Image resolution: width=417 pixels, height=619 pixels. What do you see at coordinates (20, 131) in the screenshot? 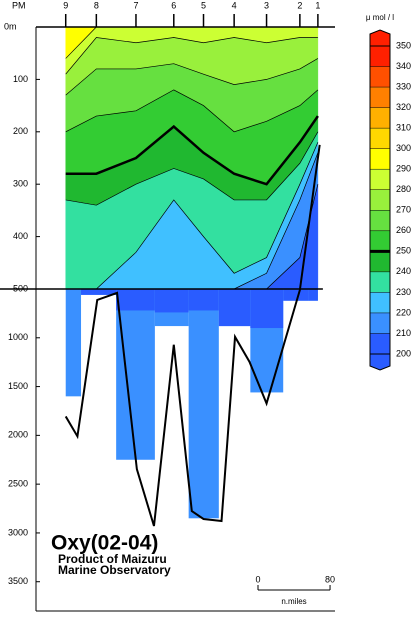
I see `y-tick-label: 200` at bounding box center [20, 131].